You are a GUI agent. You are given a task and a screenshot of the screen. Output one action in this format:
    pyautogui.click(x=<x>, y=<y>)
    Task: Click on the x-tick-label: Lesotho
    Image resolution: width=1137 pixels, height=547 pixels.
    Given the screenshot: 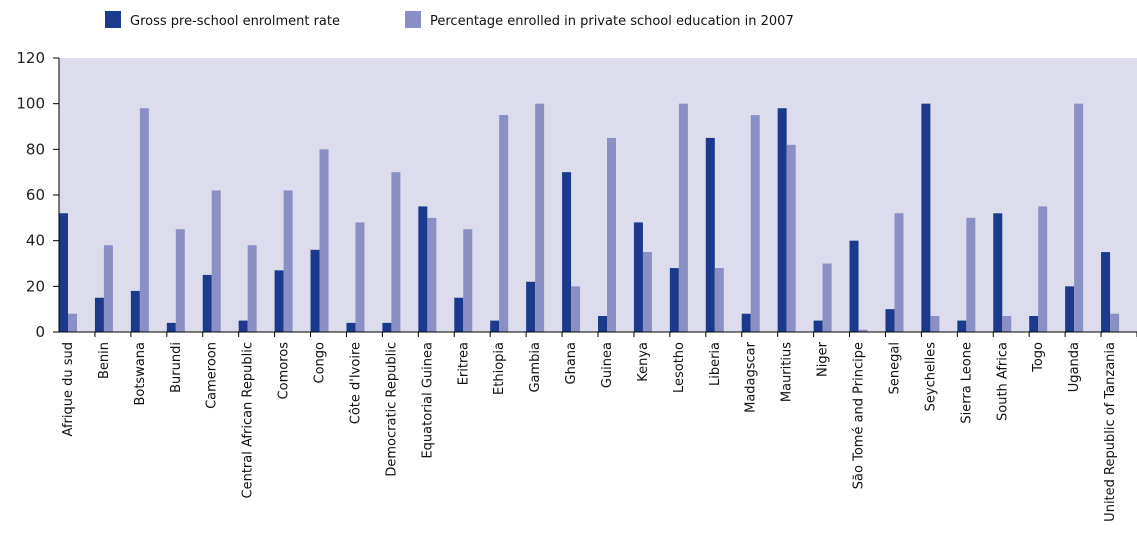 What is the action you would take?
    pyautogui.click(x=679, y=367)
    